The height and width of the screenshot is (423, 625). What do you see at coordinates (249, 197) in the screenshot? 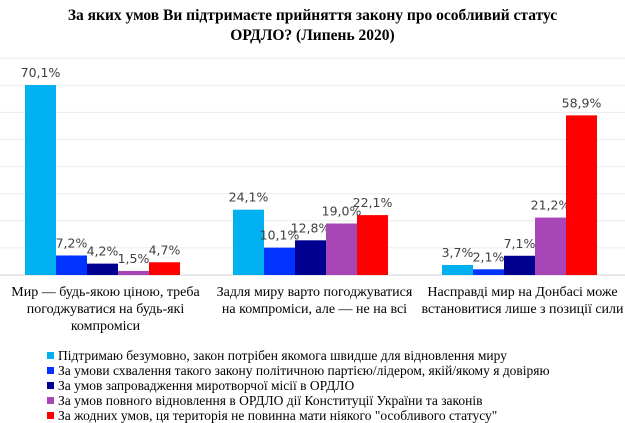
I see `data-label: 24,1%` at bounding box center [249, 197].